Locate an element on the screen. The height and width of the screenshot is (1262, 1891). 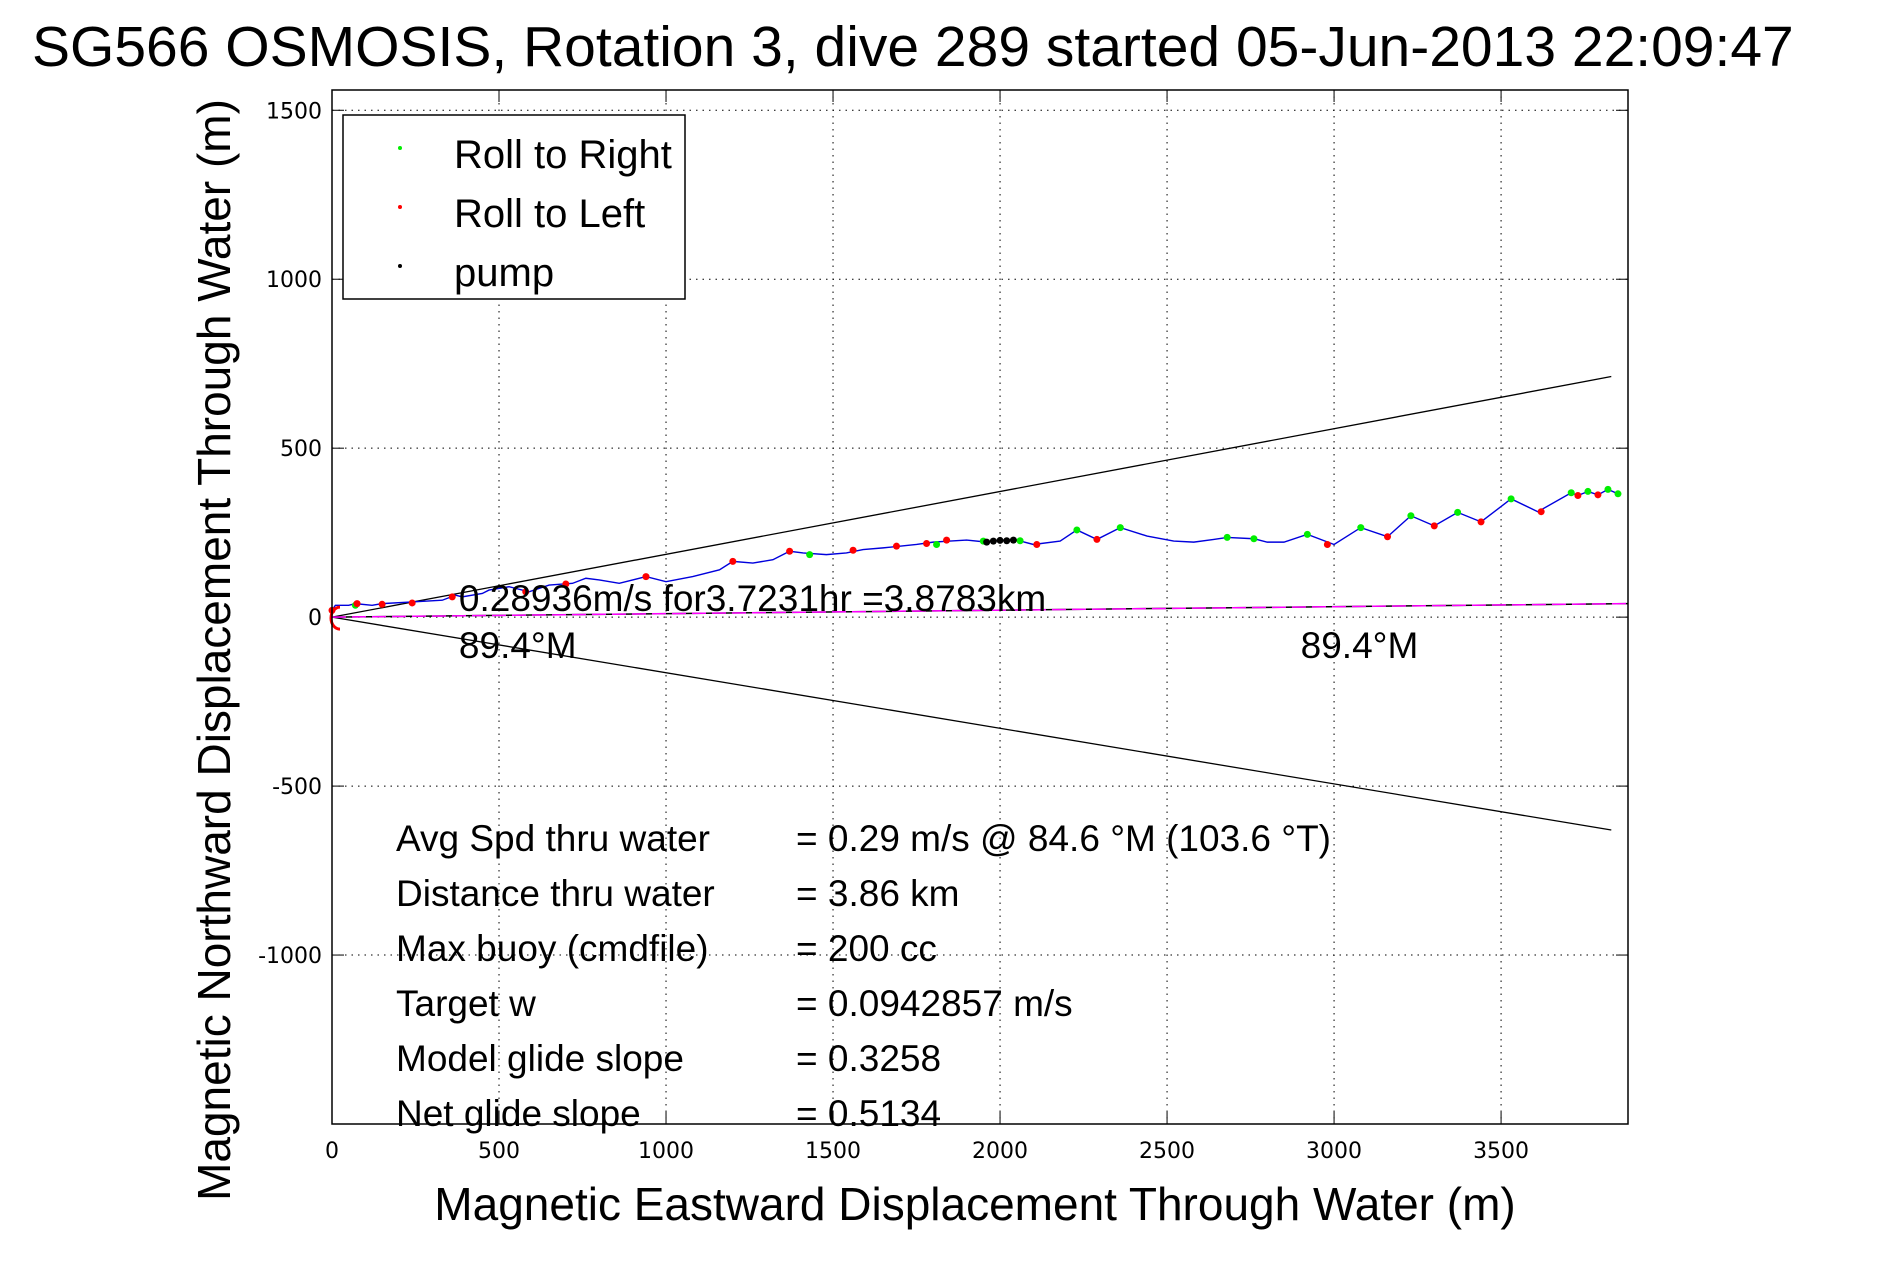
heading-envelope-upper-line is located at coordinates (971, 496).